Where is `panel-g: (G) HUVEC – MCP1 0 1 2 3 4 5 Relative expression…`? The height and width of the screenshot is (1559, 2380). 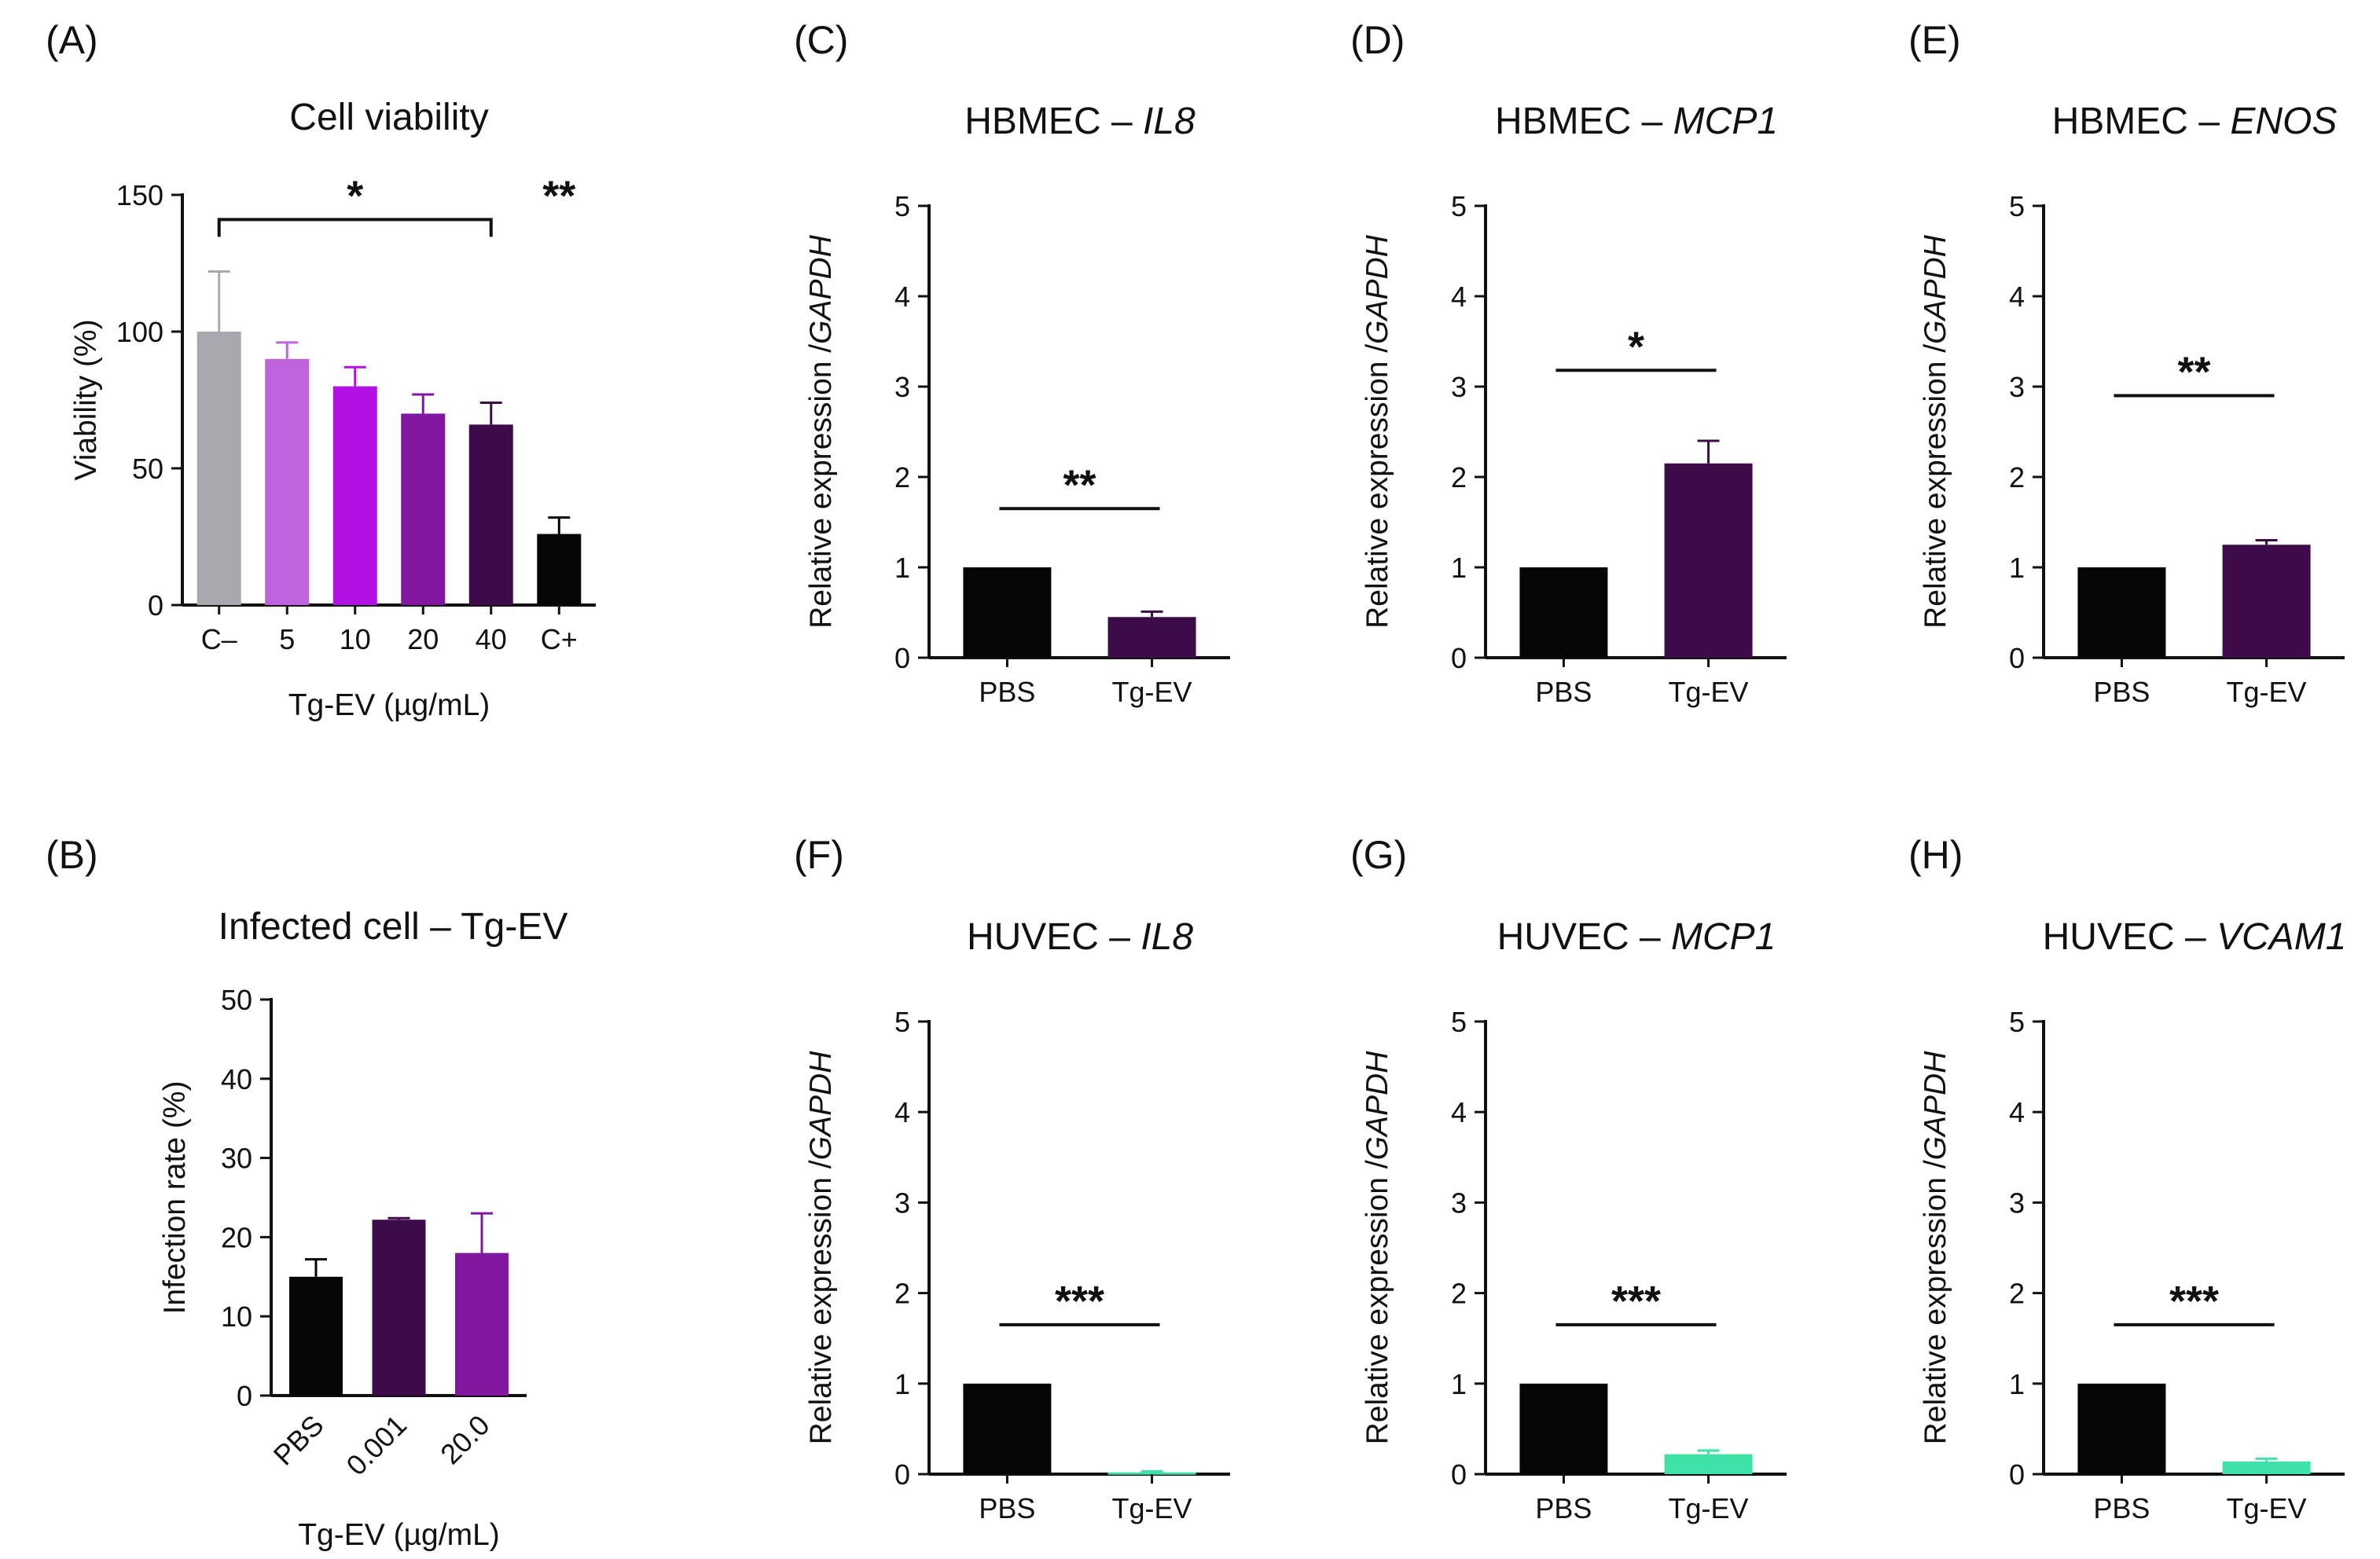 panel-g: (G) HUVEC – MCP1 0 1 2 3 4 5 Relative expression… is located at coordinates (1568, 1178).